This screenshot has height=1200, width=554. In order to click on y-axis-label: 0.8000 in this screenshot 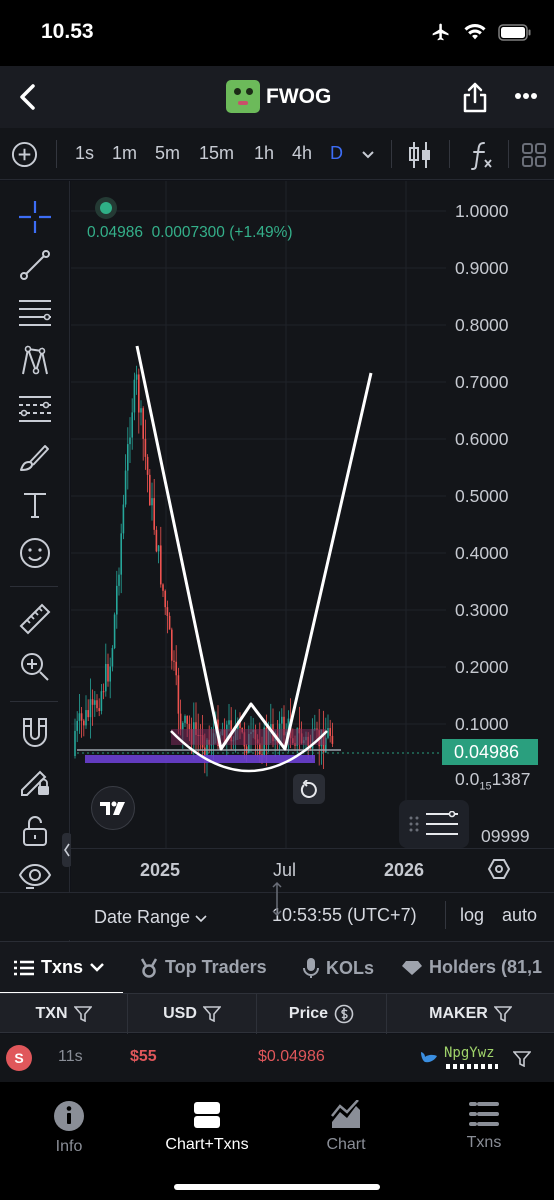, I will do `click(482, 325)`.